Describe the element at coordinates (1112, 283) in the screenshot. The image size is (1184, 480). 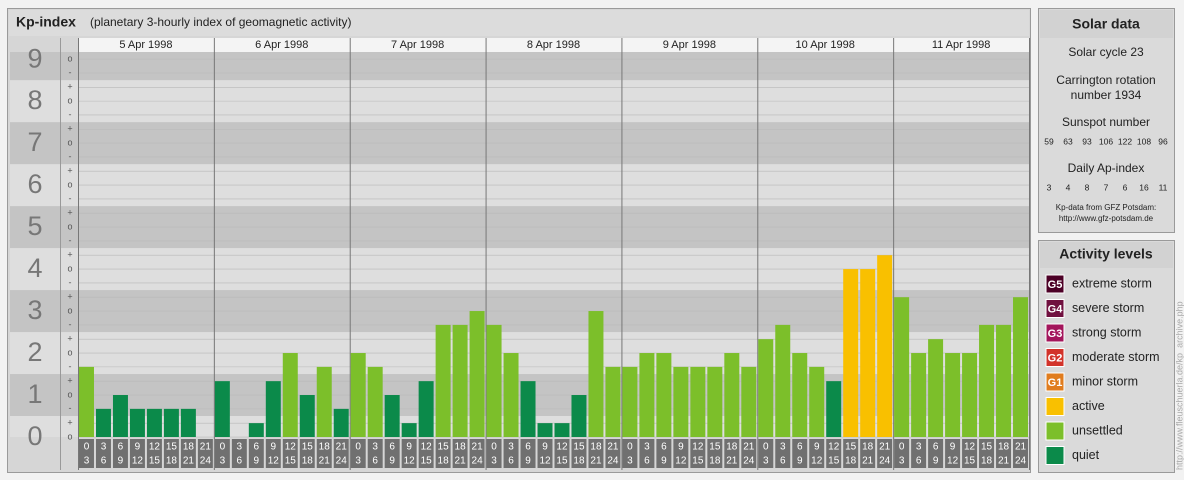
I see `legend-label: extreme storm` at that location.